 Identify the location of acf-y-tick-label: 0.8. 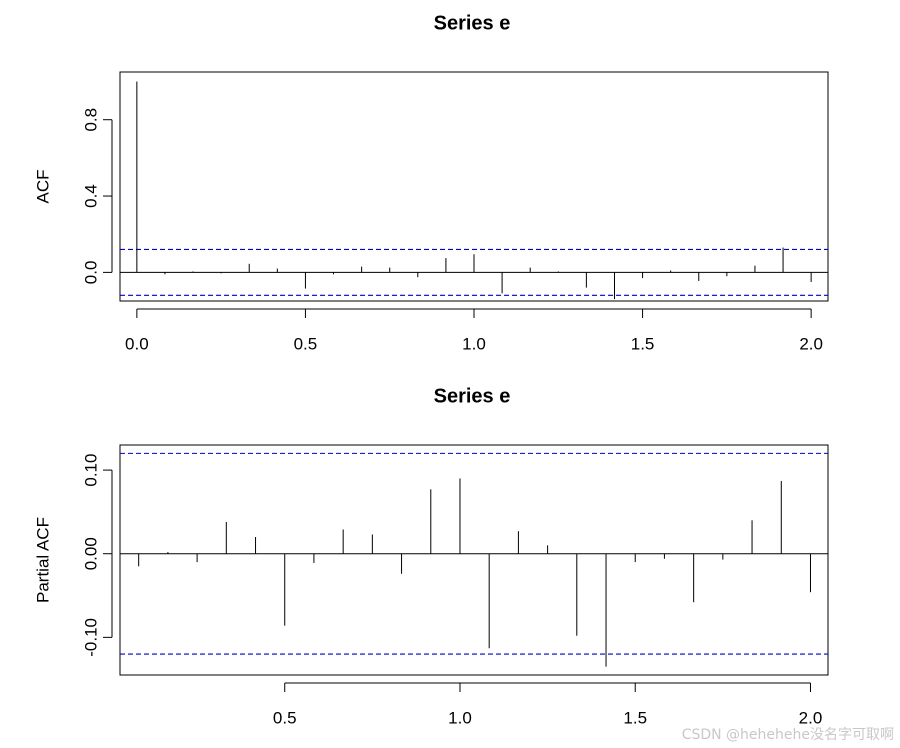
(90, 120).